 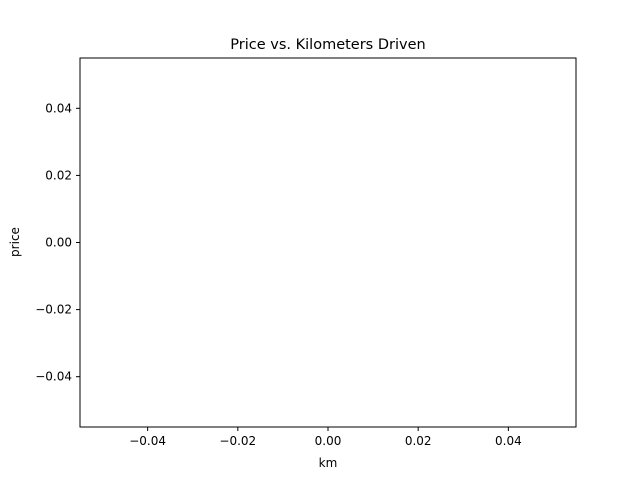 What do you see at coordinates (15, 242) in the screenshot?
I see `y-axis-label: price` at bounding box center [15, 242].